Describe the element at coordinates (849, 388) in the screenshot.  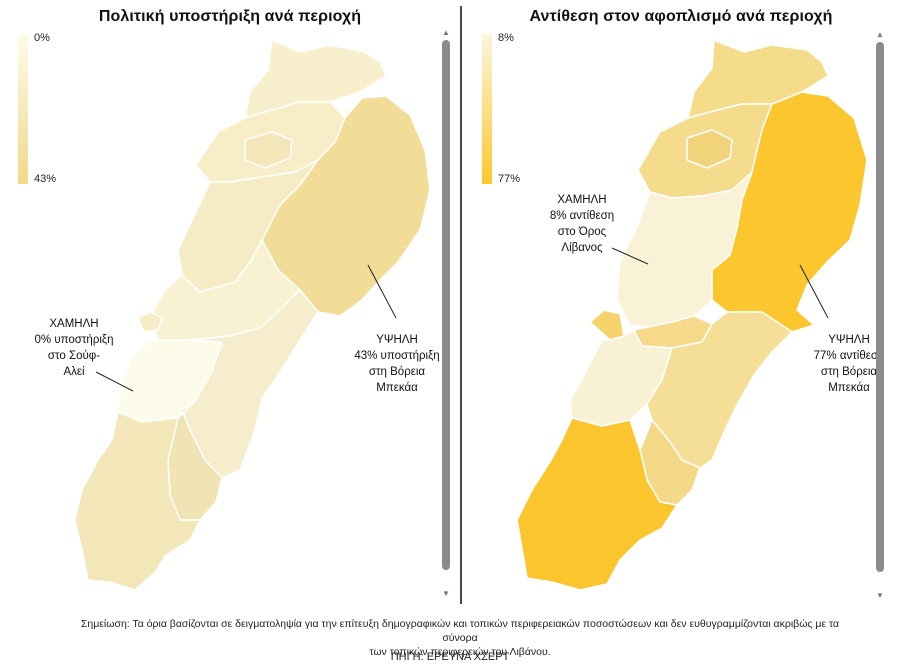
I see `right-high-place-2: Μπεκάα` at that location.